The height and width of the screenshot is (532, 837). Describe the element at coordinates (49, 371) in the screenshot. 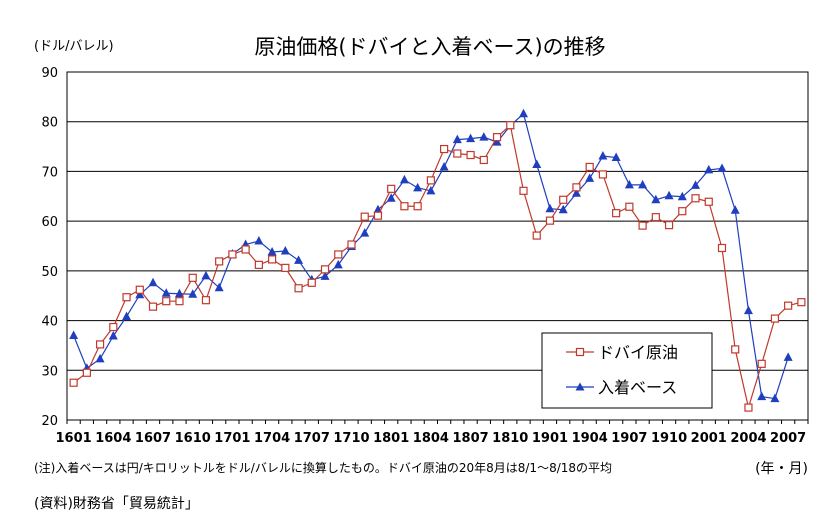

I see `y-tick-label: 30` at that location.